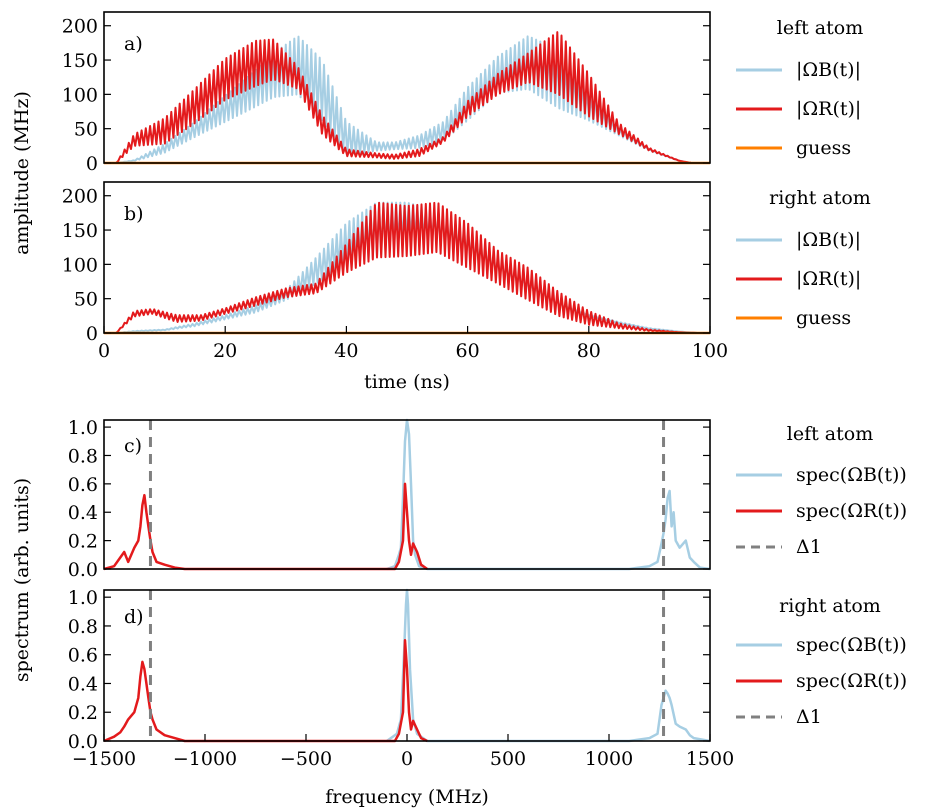 The height and width of the screenshot is (811, 935). I want to click on legend-right-atom-bottom: right atom spec(ΩB(t)) spec(ΩR(t)) Δ1, so click(821, 661).